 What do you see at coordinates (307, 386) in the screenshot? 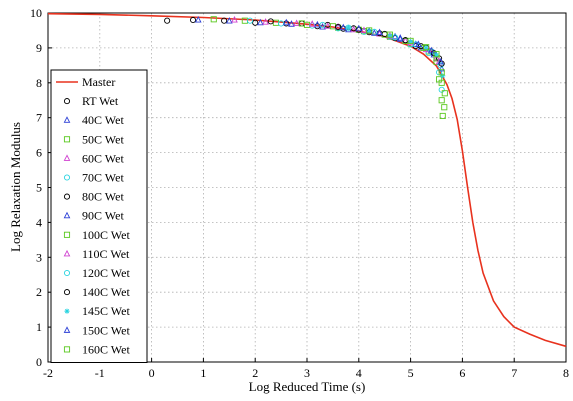
I see `x-axis-label: Log Reduced Time (s)` at bounding box center [307, 386].